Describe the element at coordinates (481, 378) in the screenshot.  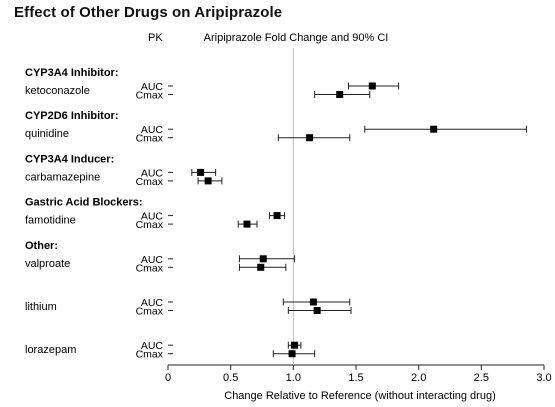
I see `x-tick-label: 2.5` at that location.